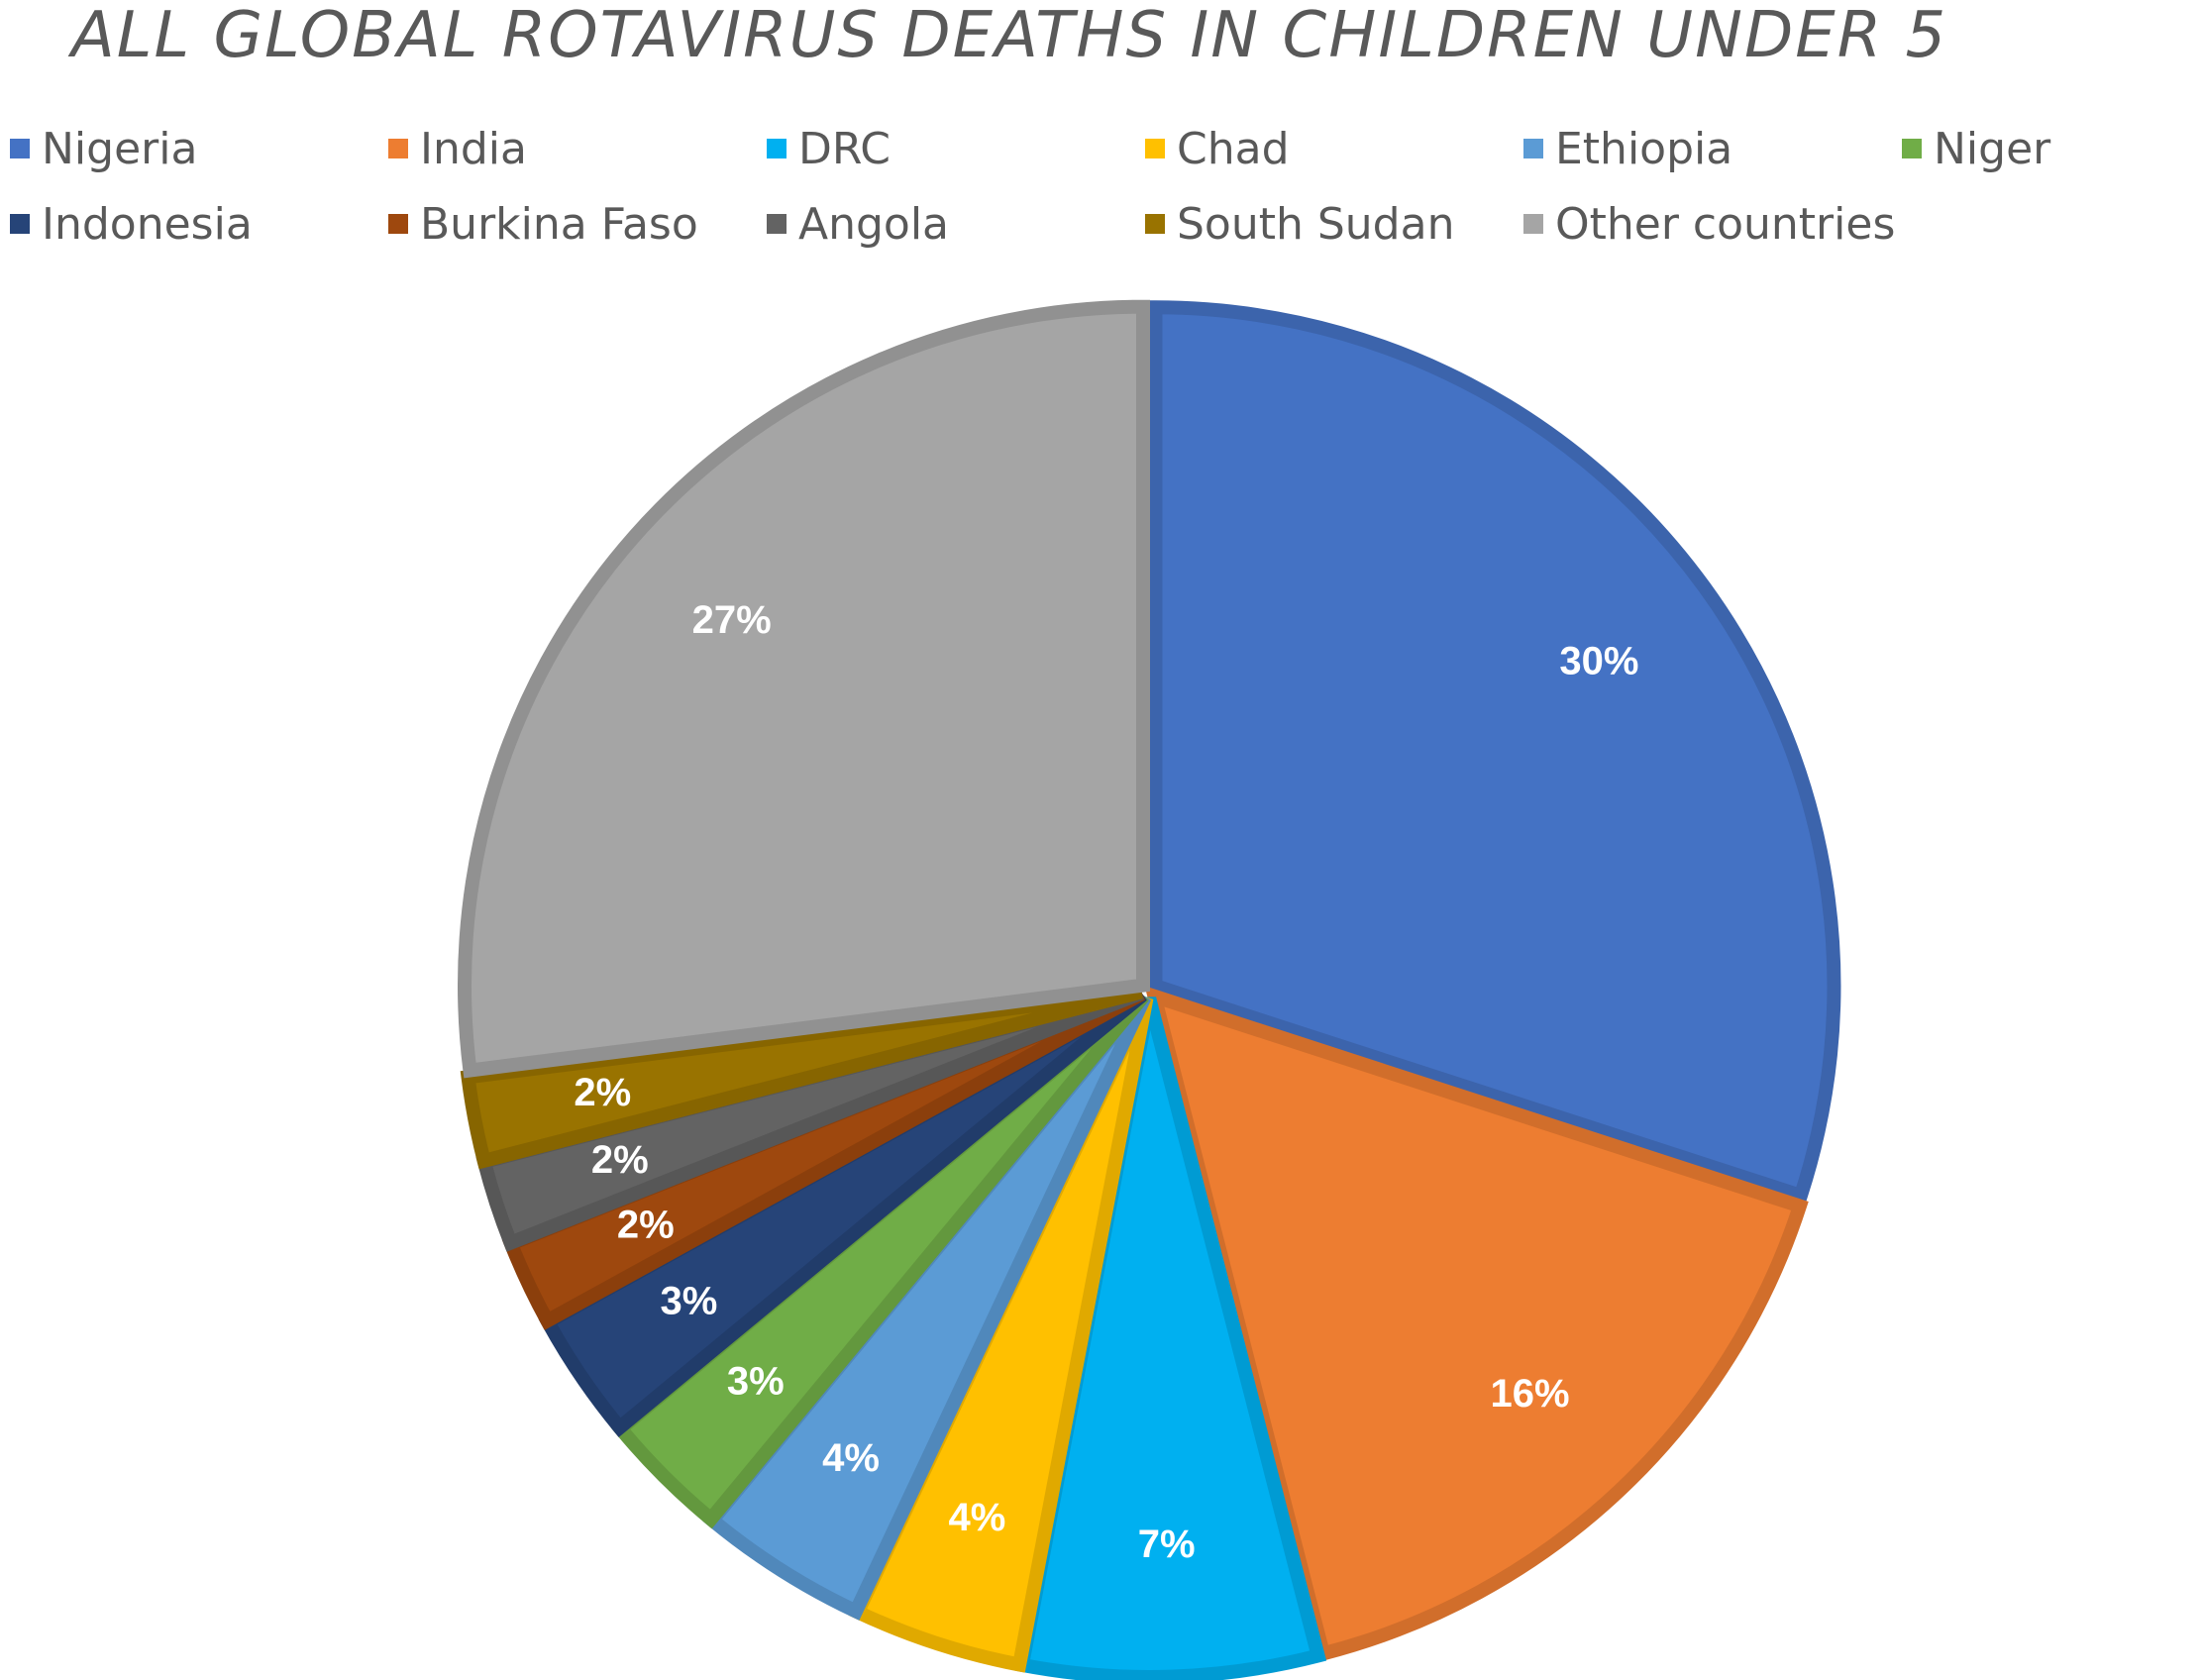  What do you see at coordinates (1533, 224) in the screenshot?
I see `legend-swatch-other-countries` at bounding box center [1533, 224].